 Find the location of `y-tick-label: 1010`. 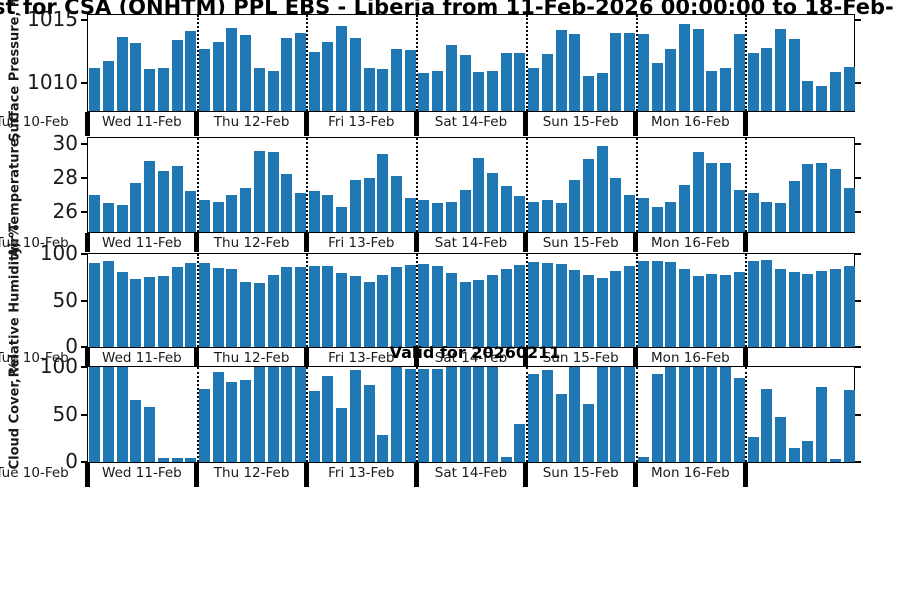

y-tick-label: 1010 is located at coordinates (52, 82).